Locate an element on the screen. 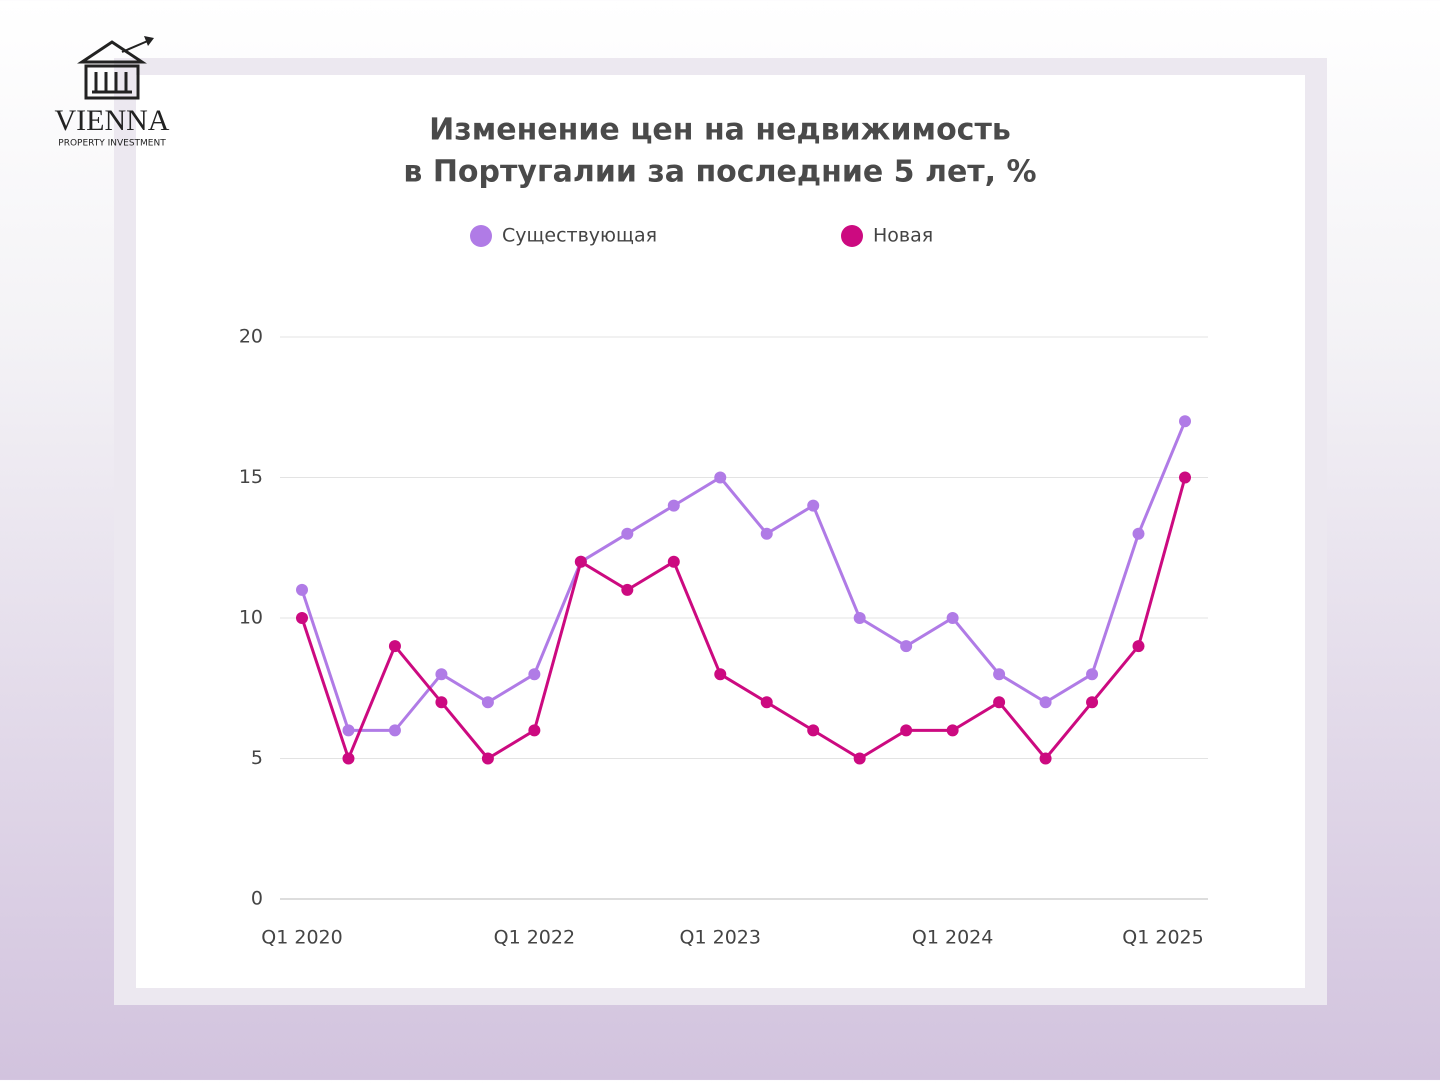 This screenshot has height=1084, width=1440. chart-title: Изменение цен на недвижимость is located at coordinates (720, 130).